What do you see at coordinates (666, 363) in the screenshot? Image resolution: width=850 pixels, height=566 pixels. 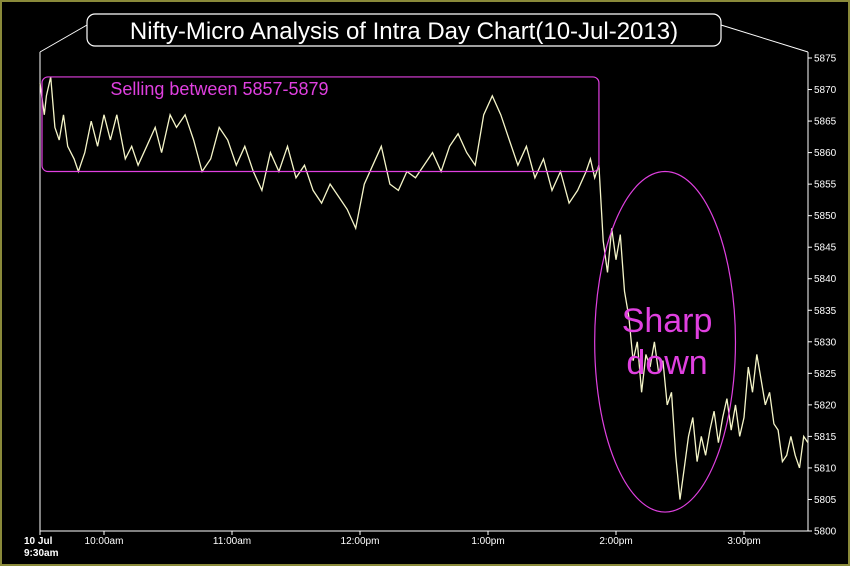 I see `sharp-down-label: down` at bounding box center [666, 363].